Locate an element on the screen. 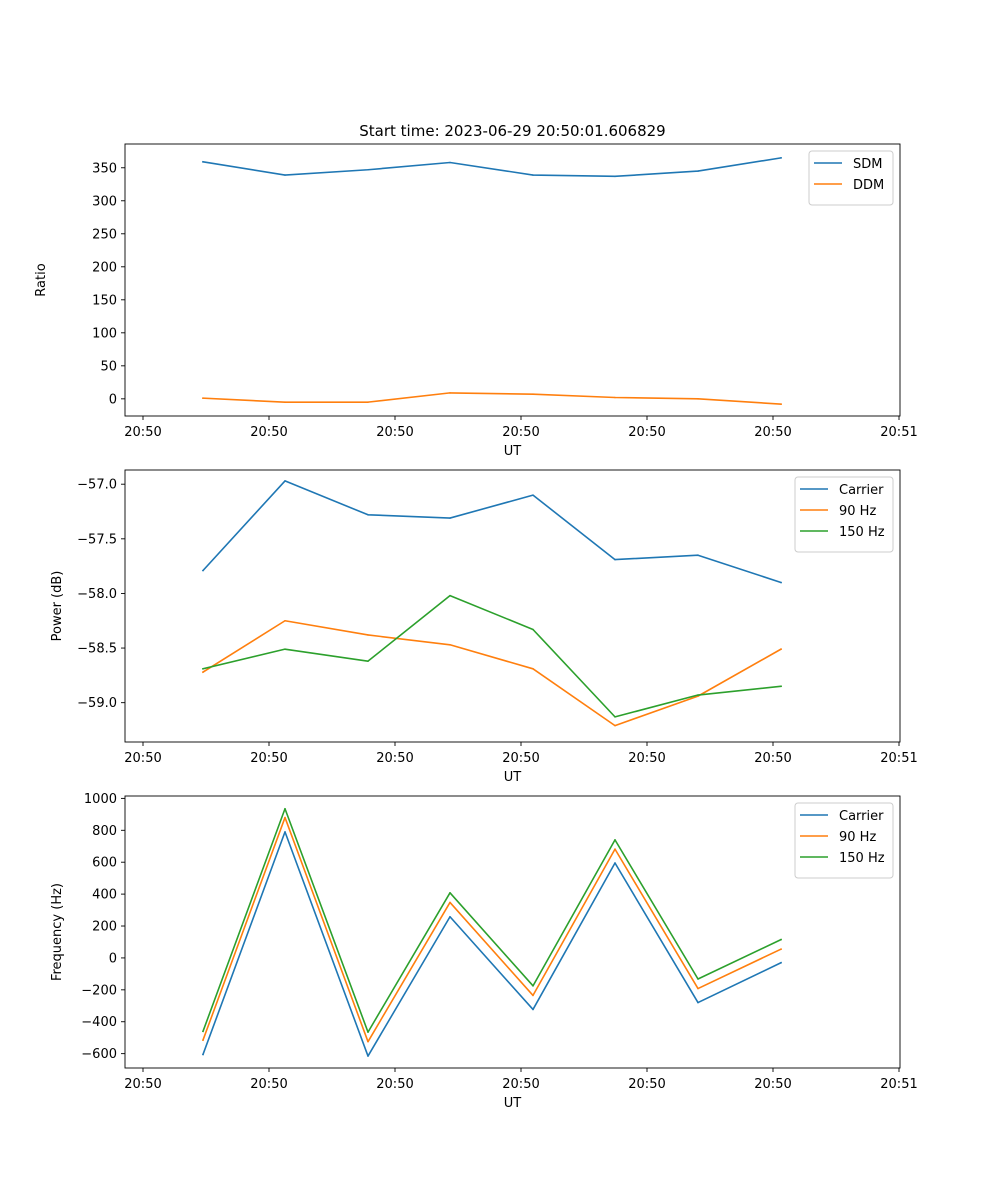 The image size is (1000, 1200). y-tick-label: 350 is located at coordinates (104, 168).